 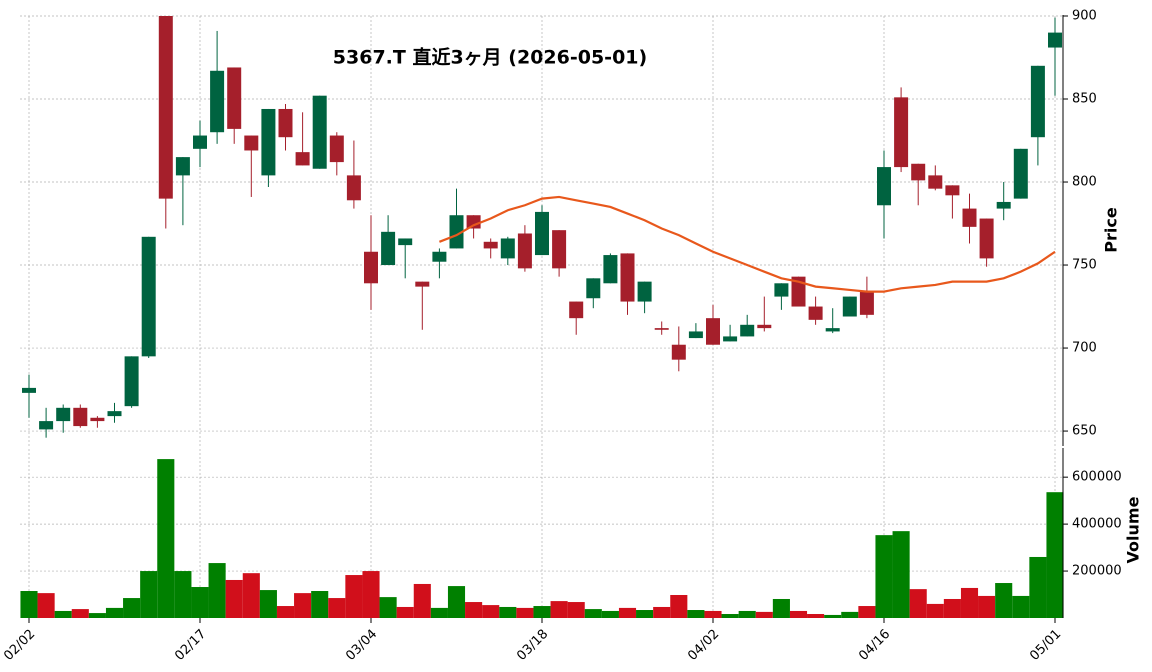 I want to click on moving-average-line, so click(x=747, y=244).